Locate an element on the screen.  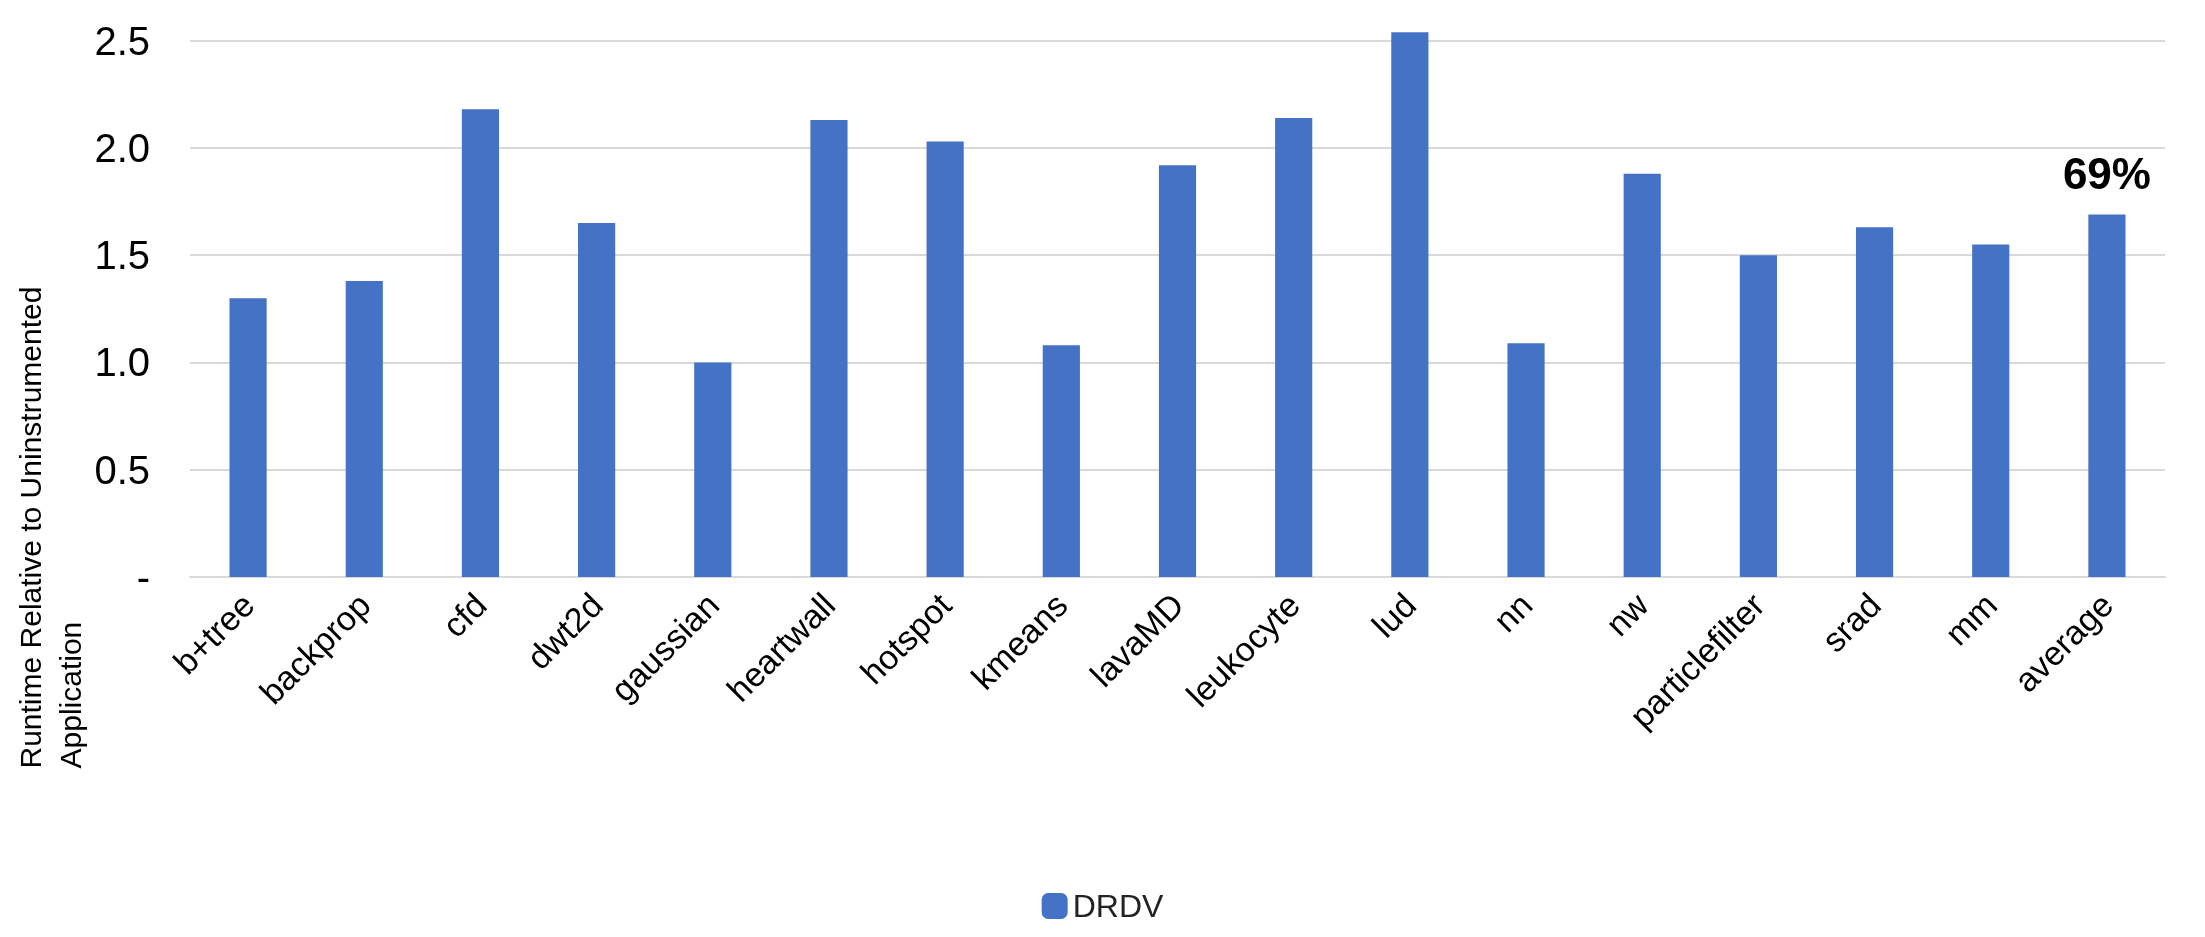
y-tick-label: 1.5 is located at coordinates (122, 255).